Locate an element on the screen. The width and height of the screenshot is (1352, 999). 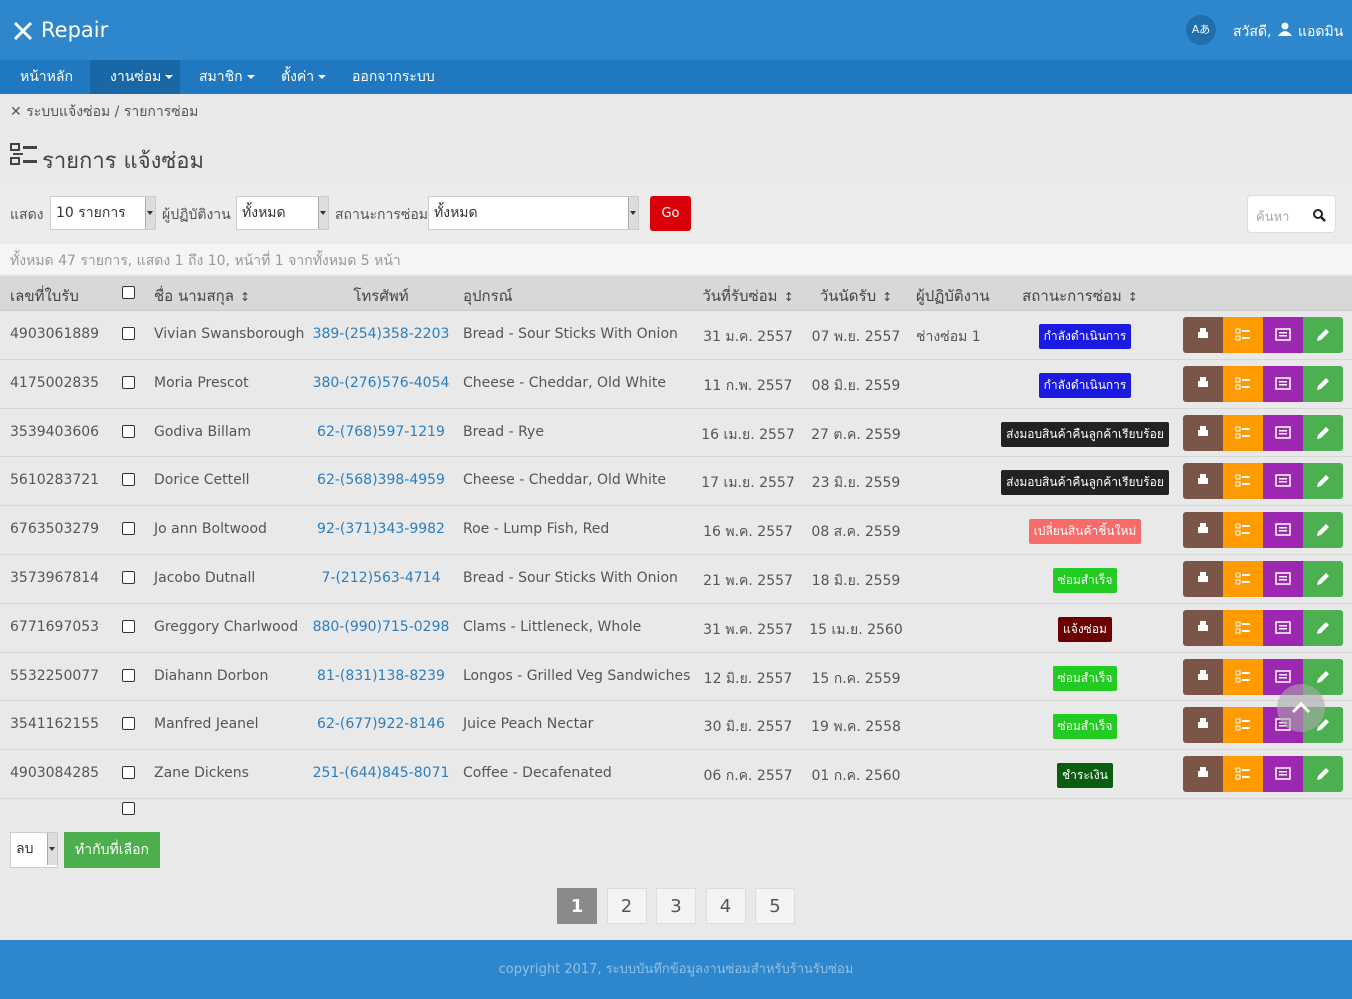
page-button: 1 is located at coordinates (577, 906).